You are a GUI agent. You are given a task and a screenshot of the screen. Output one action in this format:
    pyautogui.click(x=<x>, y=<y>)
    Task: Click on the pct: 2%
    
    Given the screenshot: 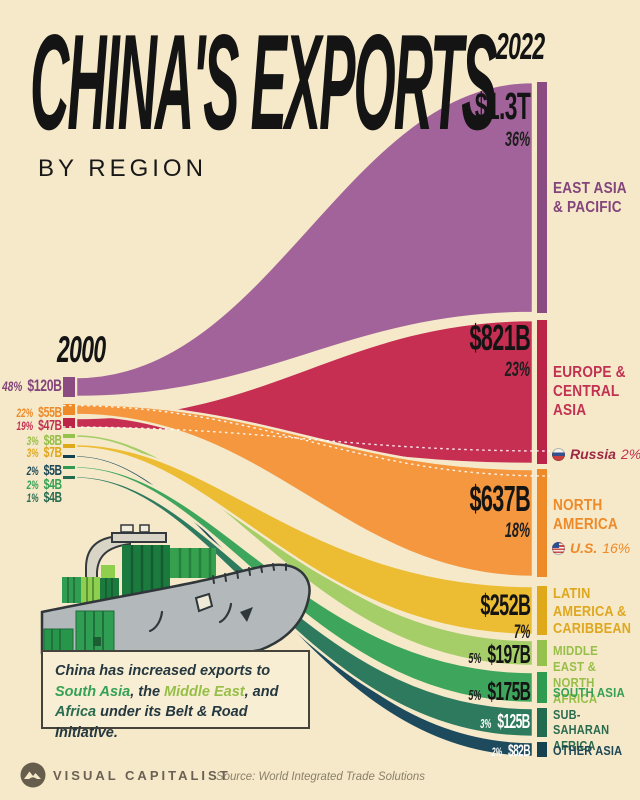 What is the action you would take?
    pyautogui.click(x=497, y=752)
    